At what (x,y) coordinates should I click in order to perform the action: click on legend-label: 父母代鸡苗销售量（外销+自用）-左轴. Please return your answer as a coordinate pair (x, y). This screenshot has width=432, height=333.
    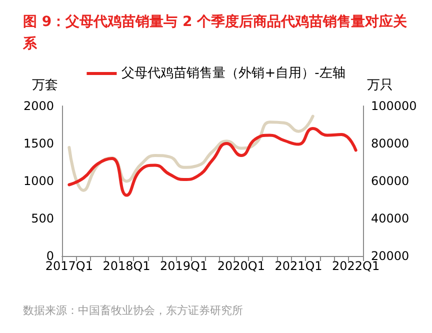
    Looking at the image, I should click on (234, 73).